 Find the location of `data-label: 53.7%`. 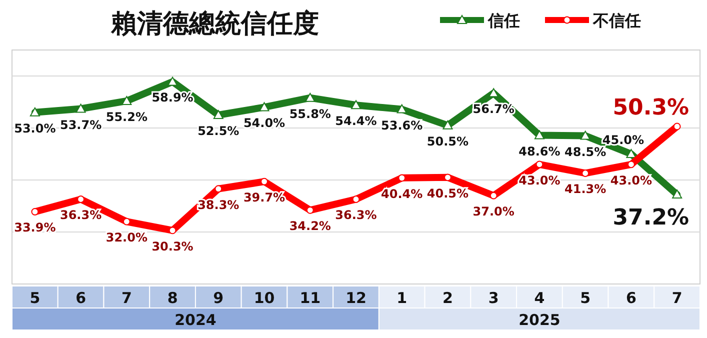

data-label: 53.7% is located at coordinates (81, 125).